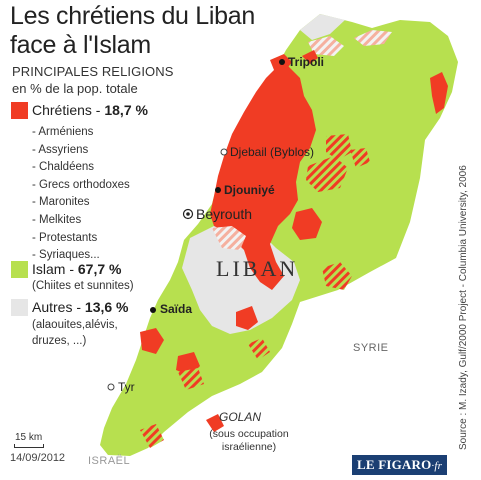 The image size is (481, 480). I want to click on legend-islam-swatch, so click(19, 269).